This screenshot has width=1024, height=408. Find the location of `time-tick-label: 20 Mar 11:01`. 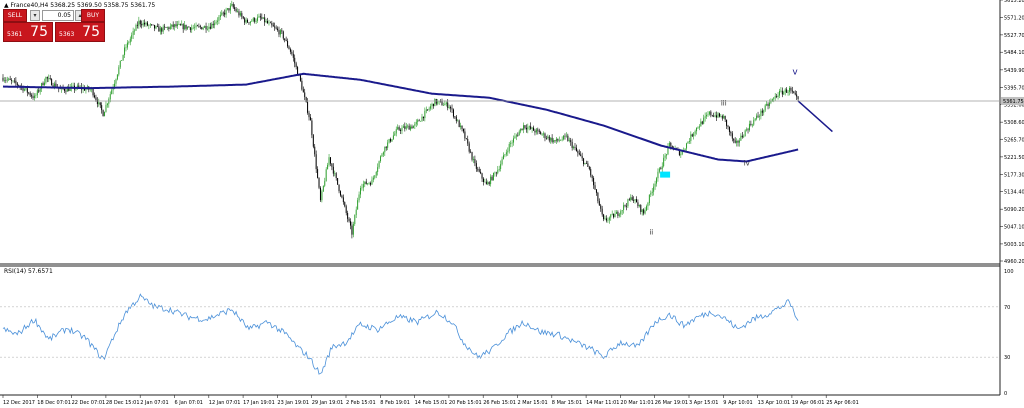

time-tick-label: 20 Mar 11:01 is located at coordinates (636, 403).